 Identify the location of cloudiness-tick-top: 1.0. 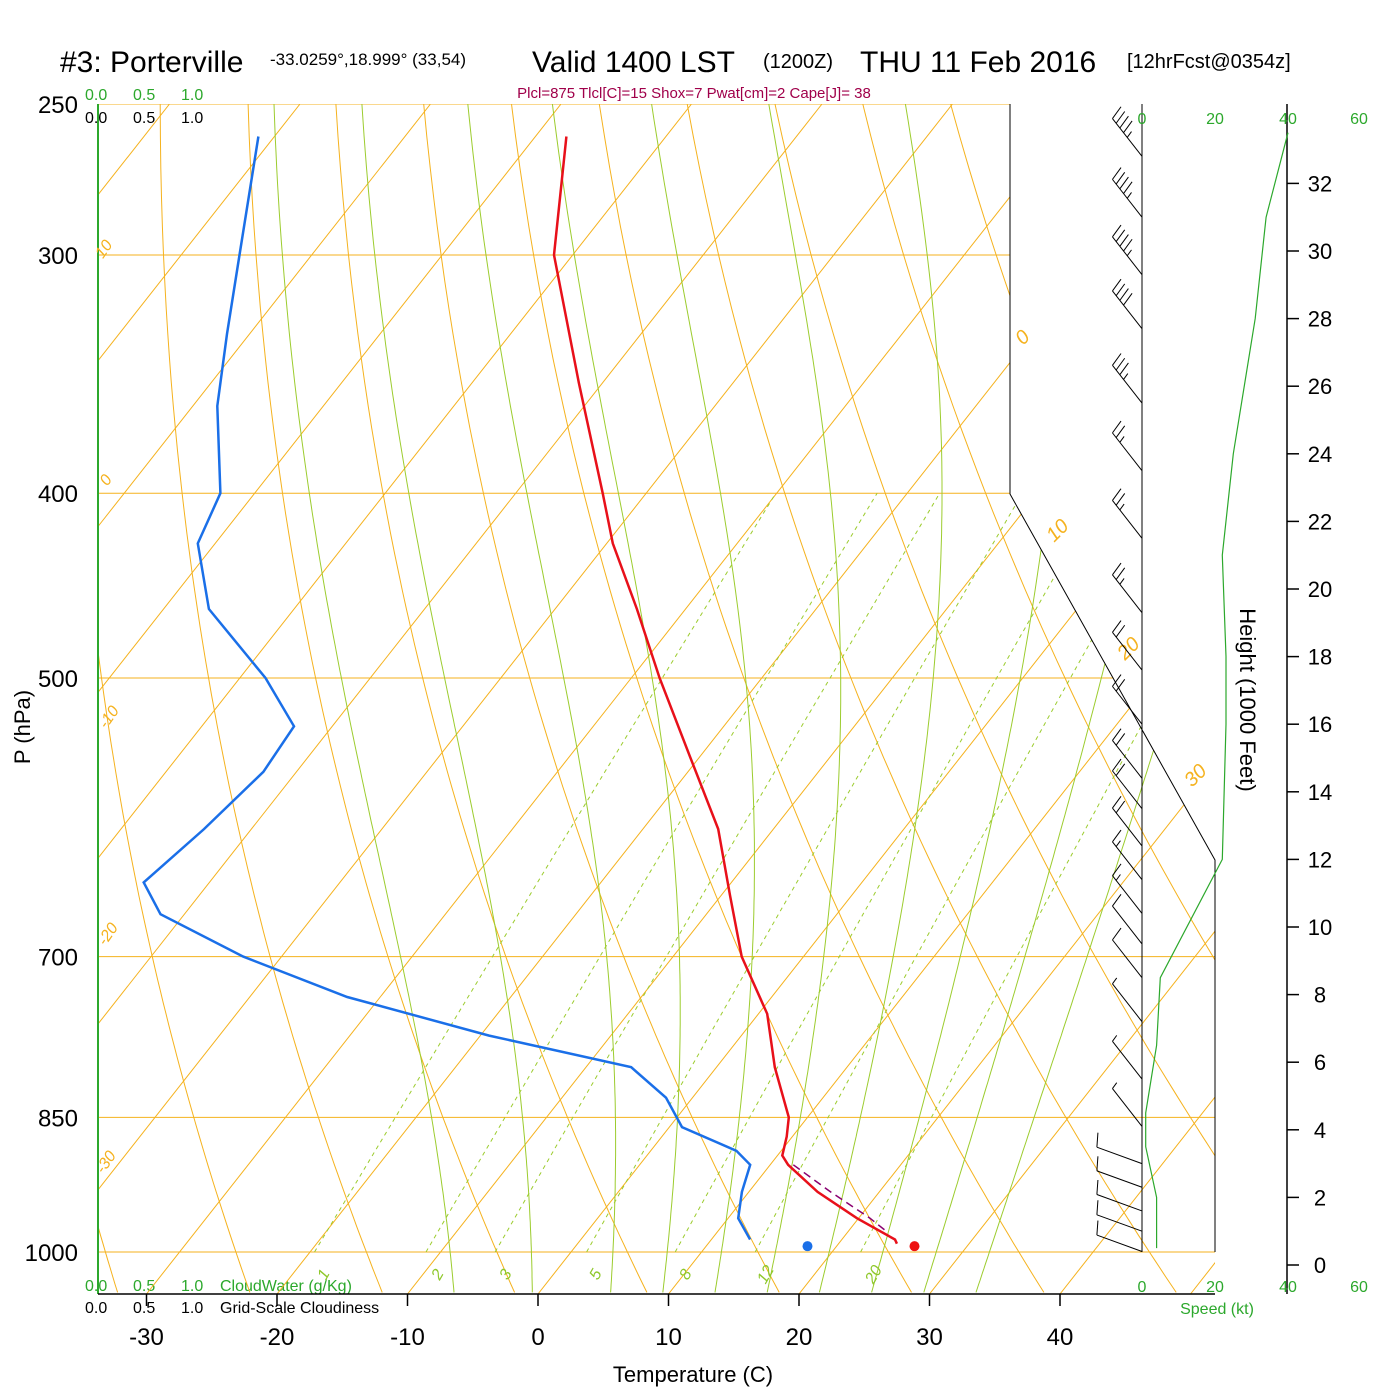
(192, 118).